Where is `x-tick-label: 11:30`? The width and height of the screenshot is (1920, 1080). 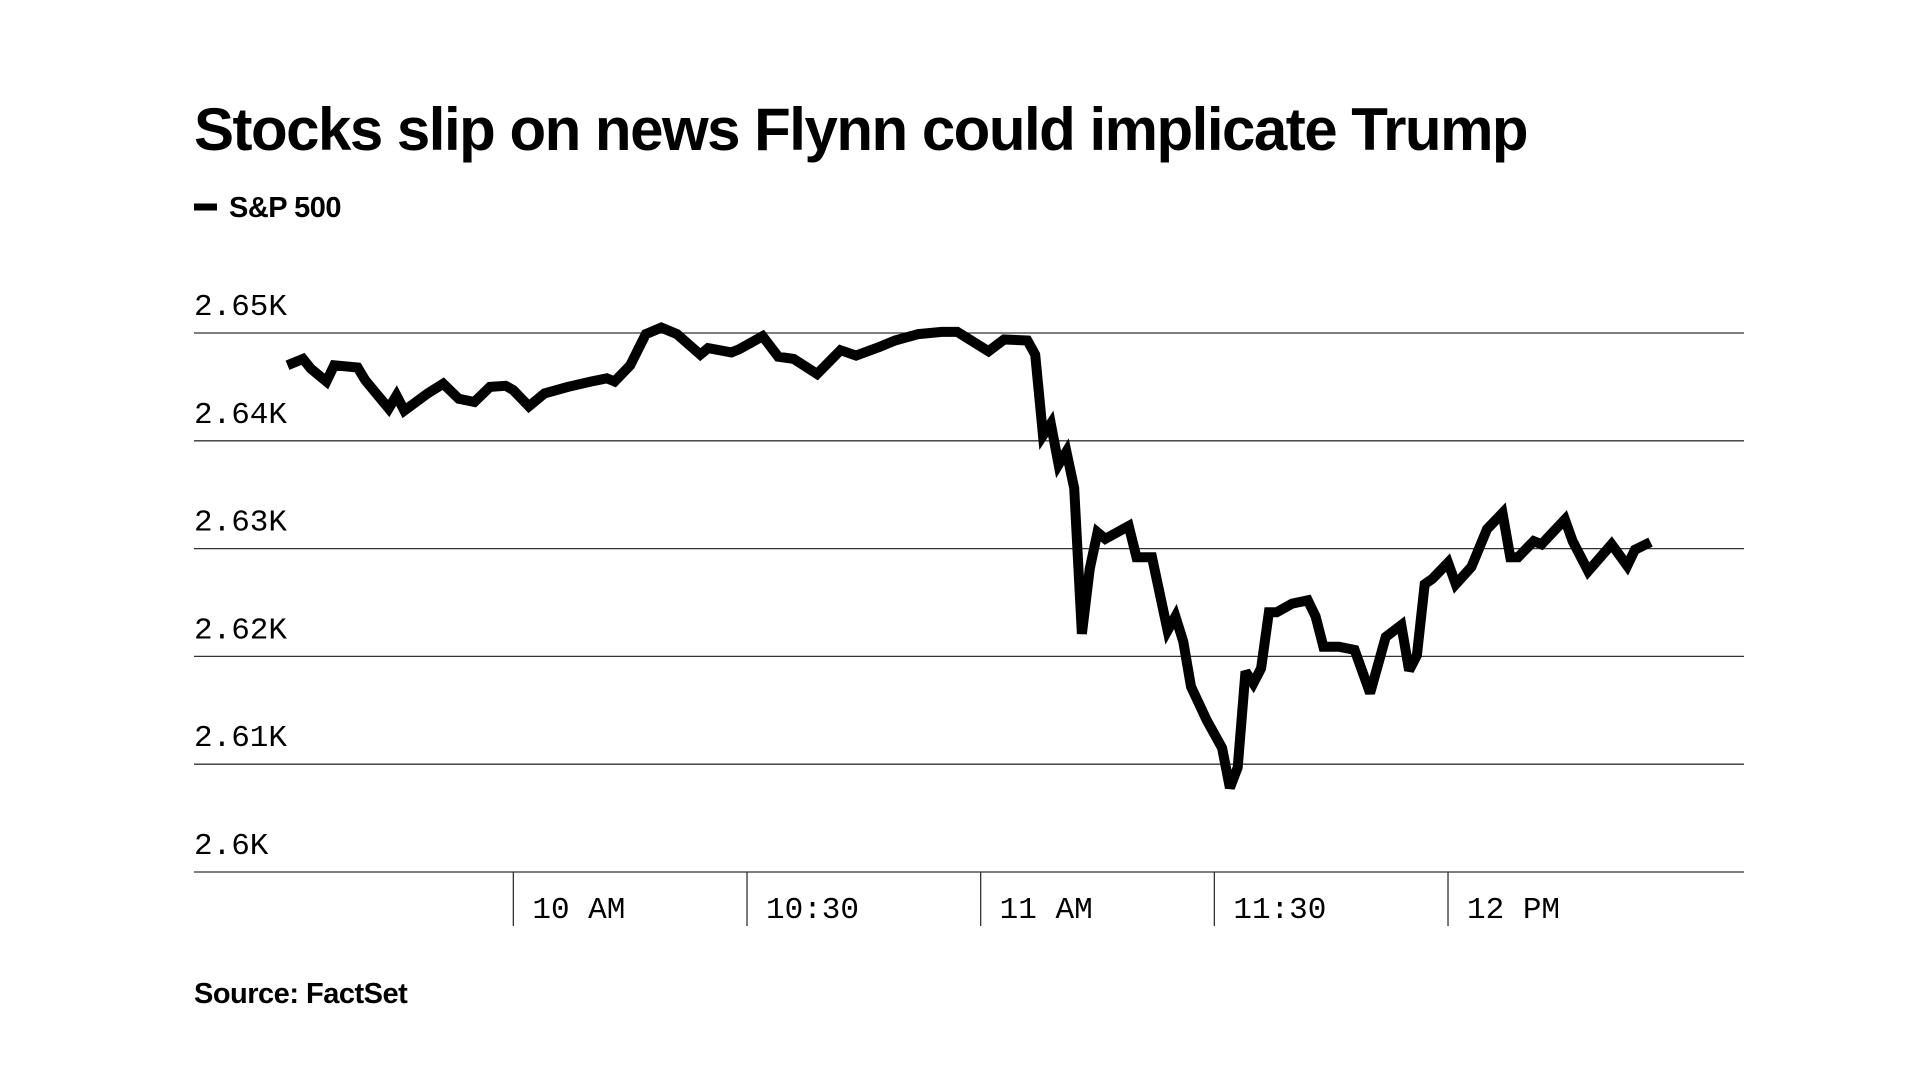 x-tick-label: 11:30 is located at coordinates (1279, 910).